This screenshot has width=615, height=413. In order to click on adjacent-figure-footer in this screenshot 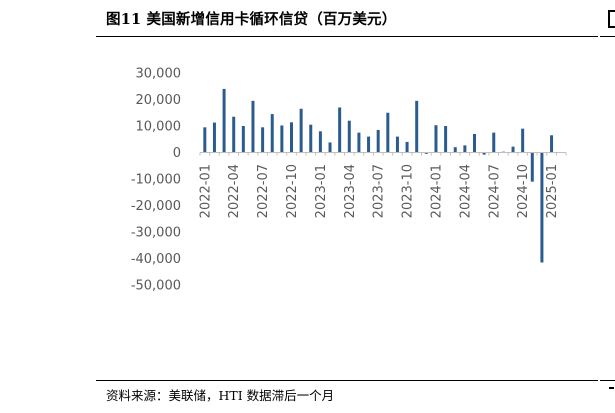, I will do `click(607, 396)`.